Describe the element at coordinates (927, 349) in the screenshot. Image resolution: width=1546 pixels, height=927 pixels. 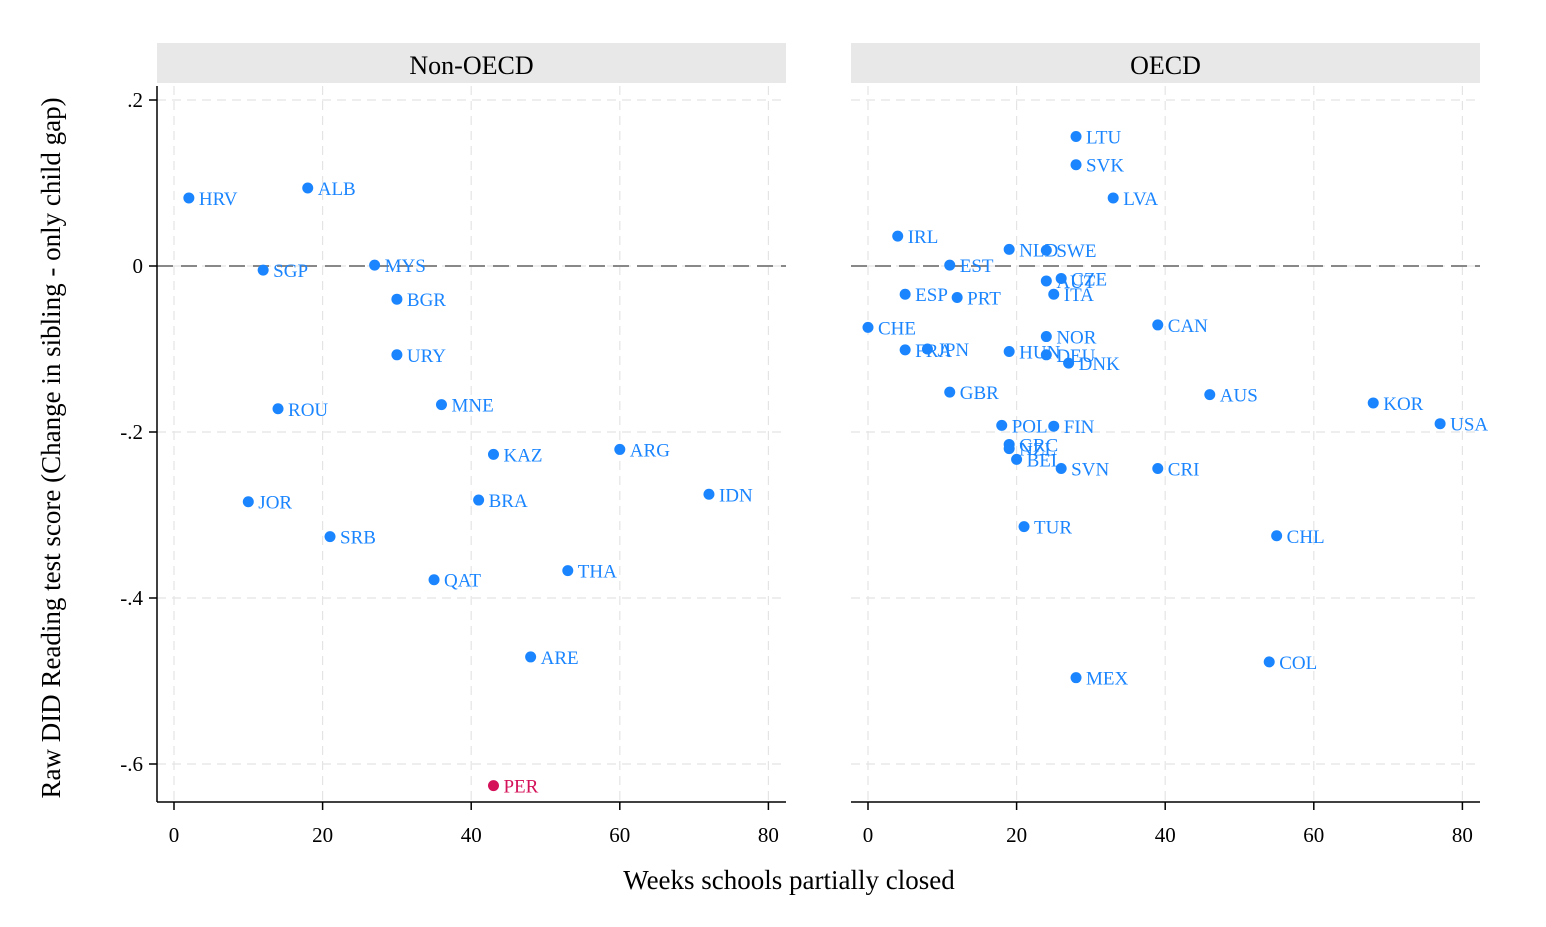
I see `data-point-jpn` at that location.